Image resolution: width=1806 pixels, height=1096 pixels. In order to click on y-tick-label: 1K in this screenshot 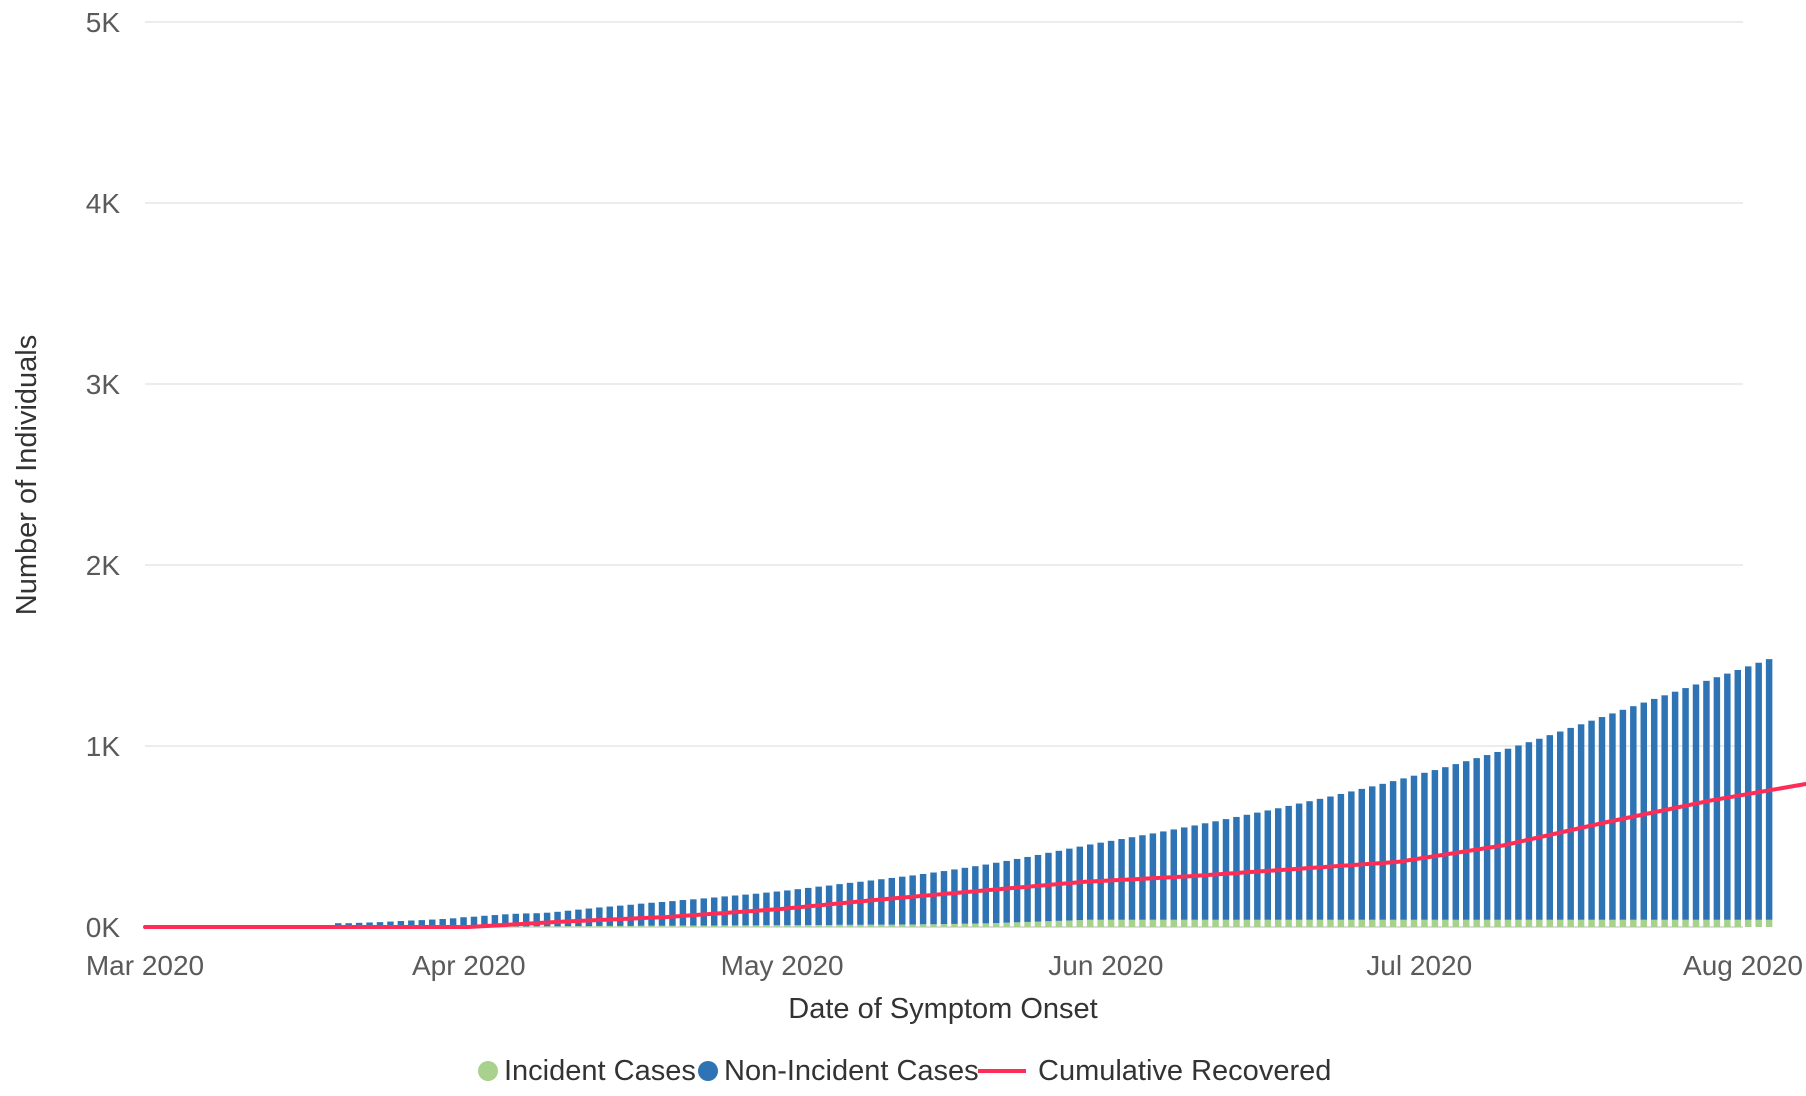, I will do `click(103, 746)`.